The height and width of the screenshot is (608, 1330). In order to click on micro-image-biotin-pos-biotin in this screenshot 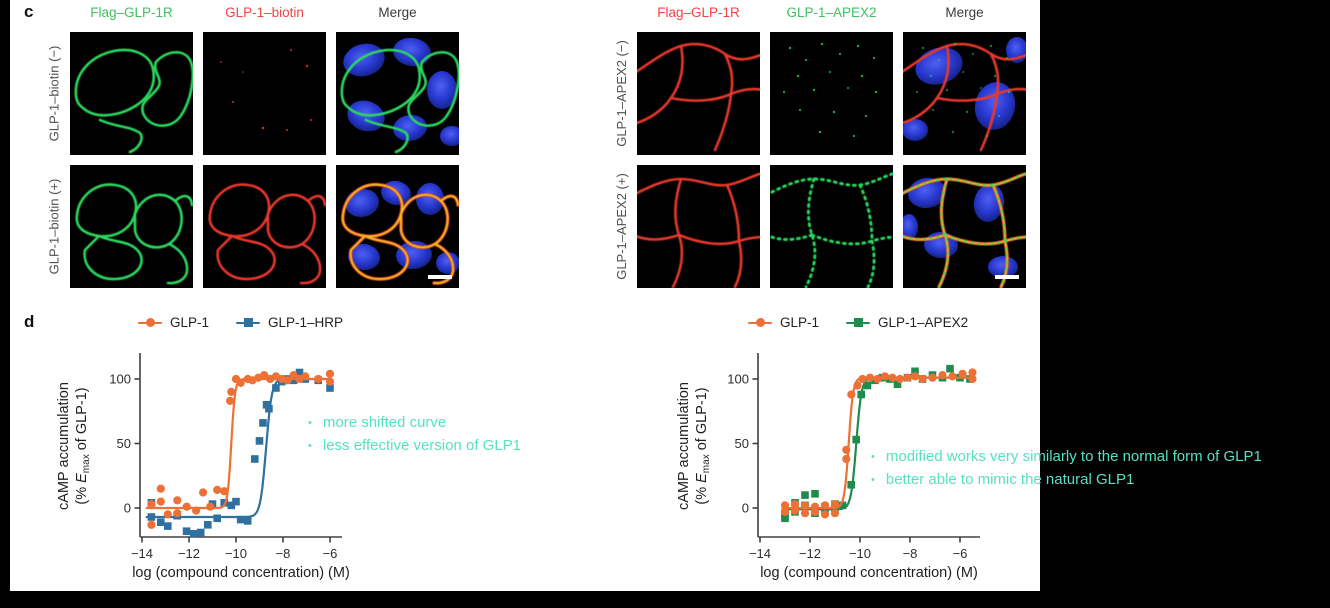, I will do `click(264, 226)`.